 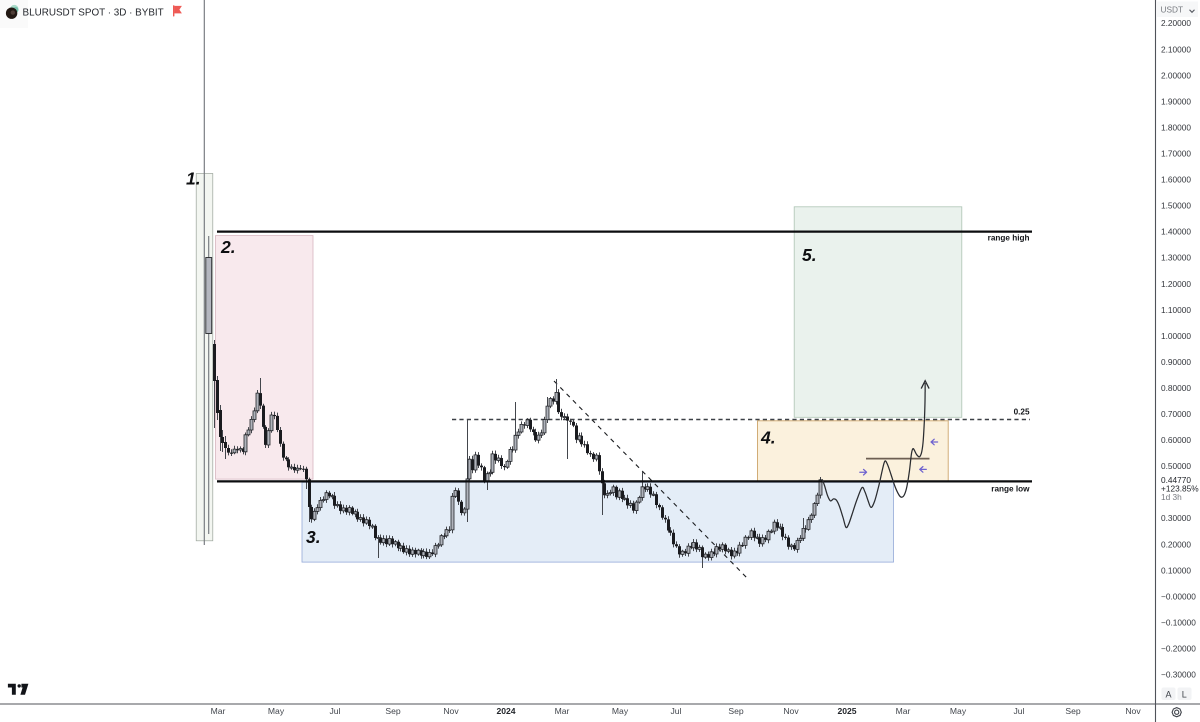 What do you see at coordinates (1176, 284) in the screenshot?
I see `svg-text: 1.20000` at bounding box center [1176, 284].